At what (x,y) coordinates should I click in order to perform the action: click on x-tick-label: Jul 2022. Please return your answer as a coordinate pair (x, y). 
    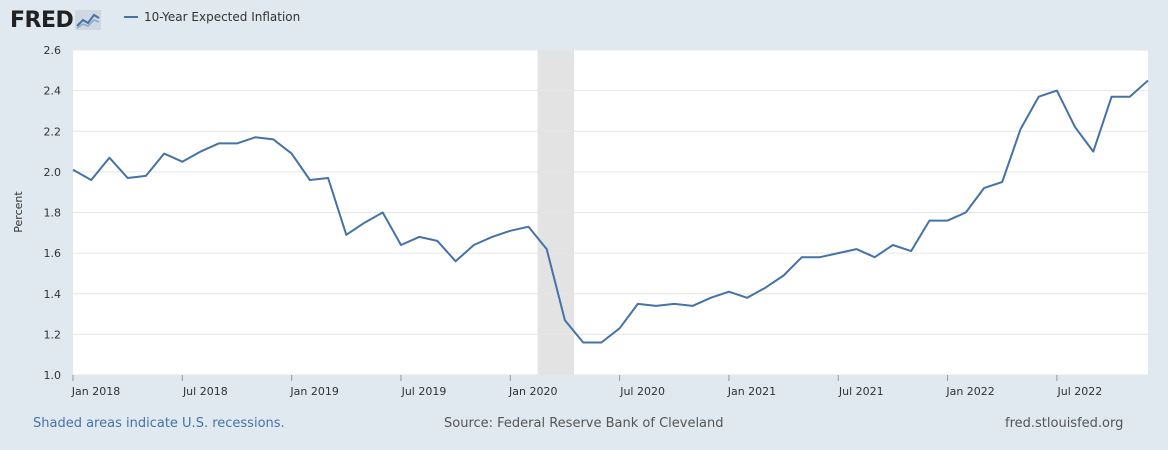
    Looking at the image, I should click on (1080, 391).